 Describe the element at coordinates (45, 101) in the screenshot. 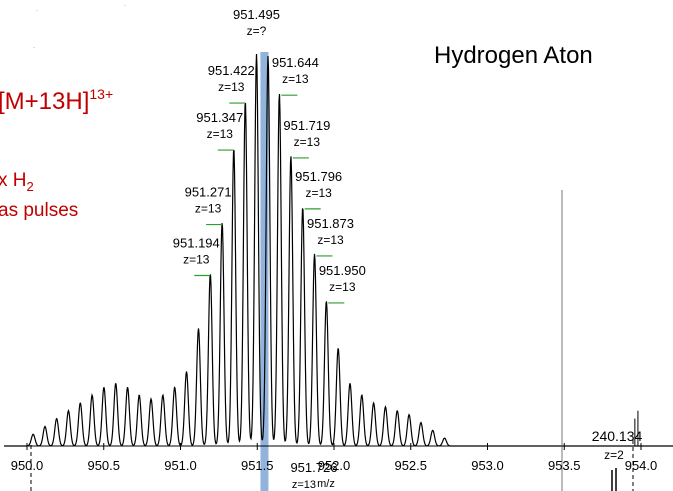

I see `ion-label-main: [M+13H]` at that location.